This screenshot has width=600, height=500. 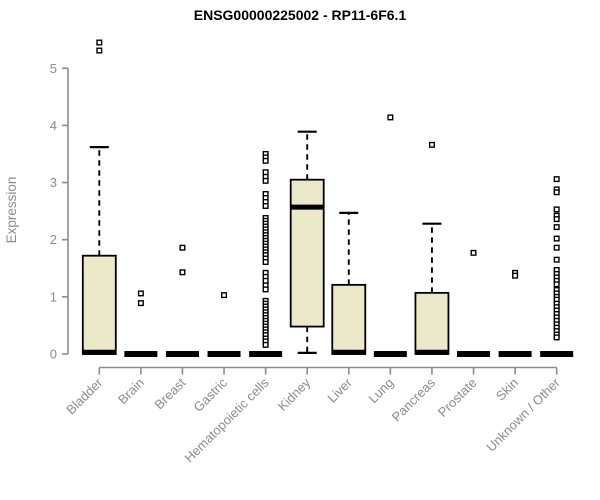 I want to click on box-liver, so click(x=349, y=283).